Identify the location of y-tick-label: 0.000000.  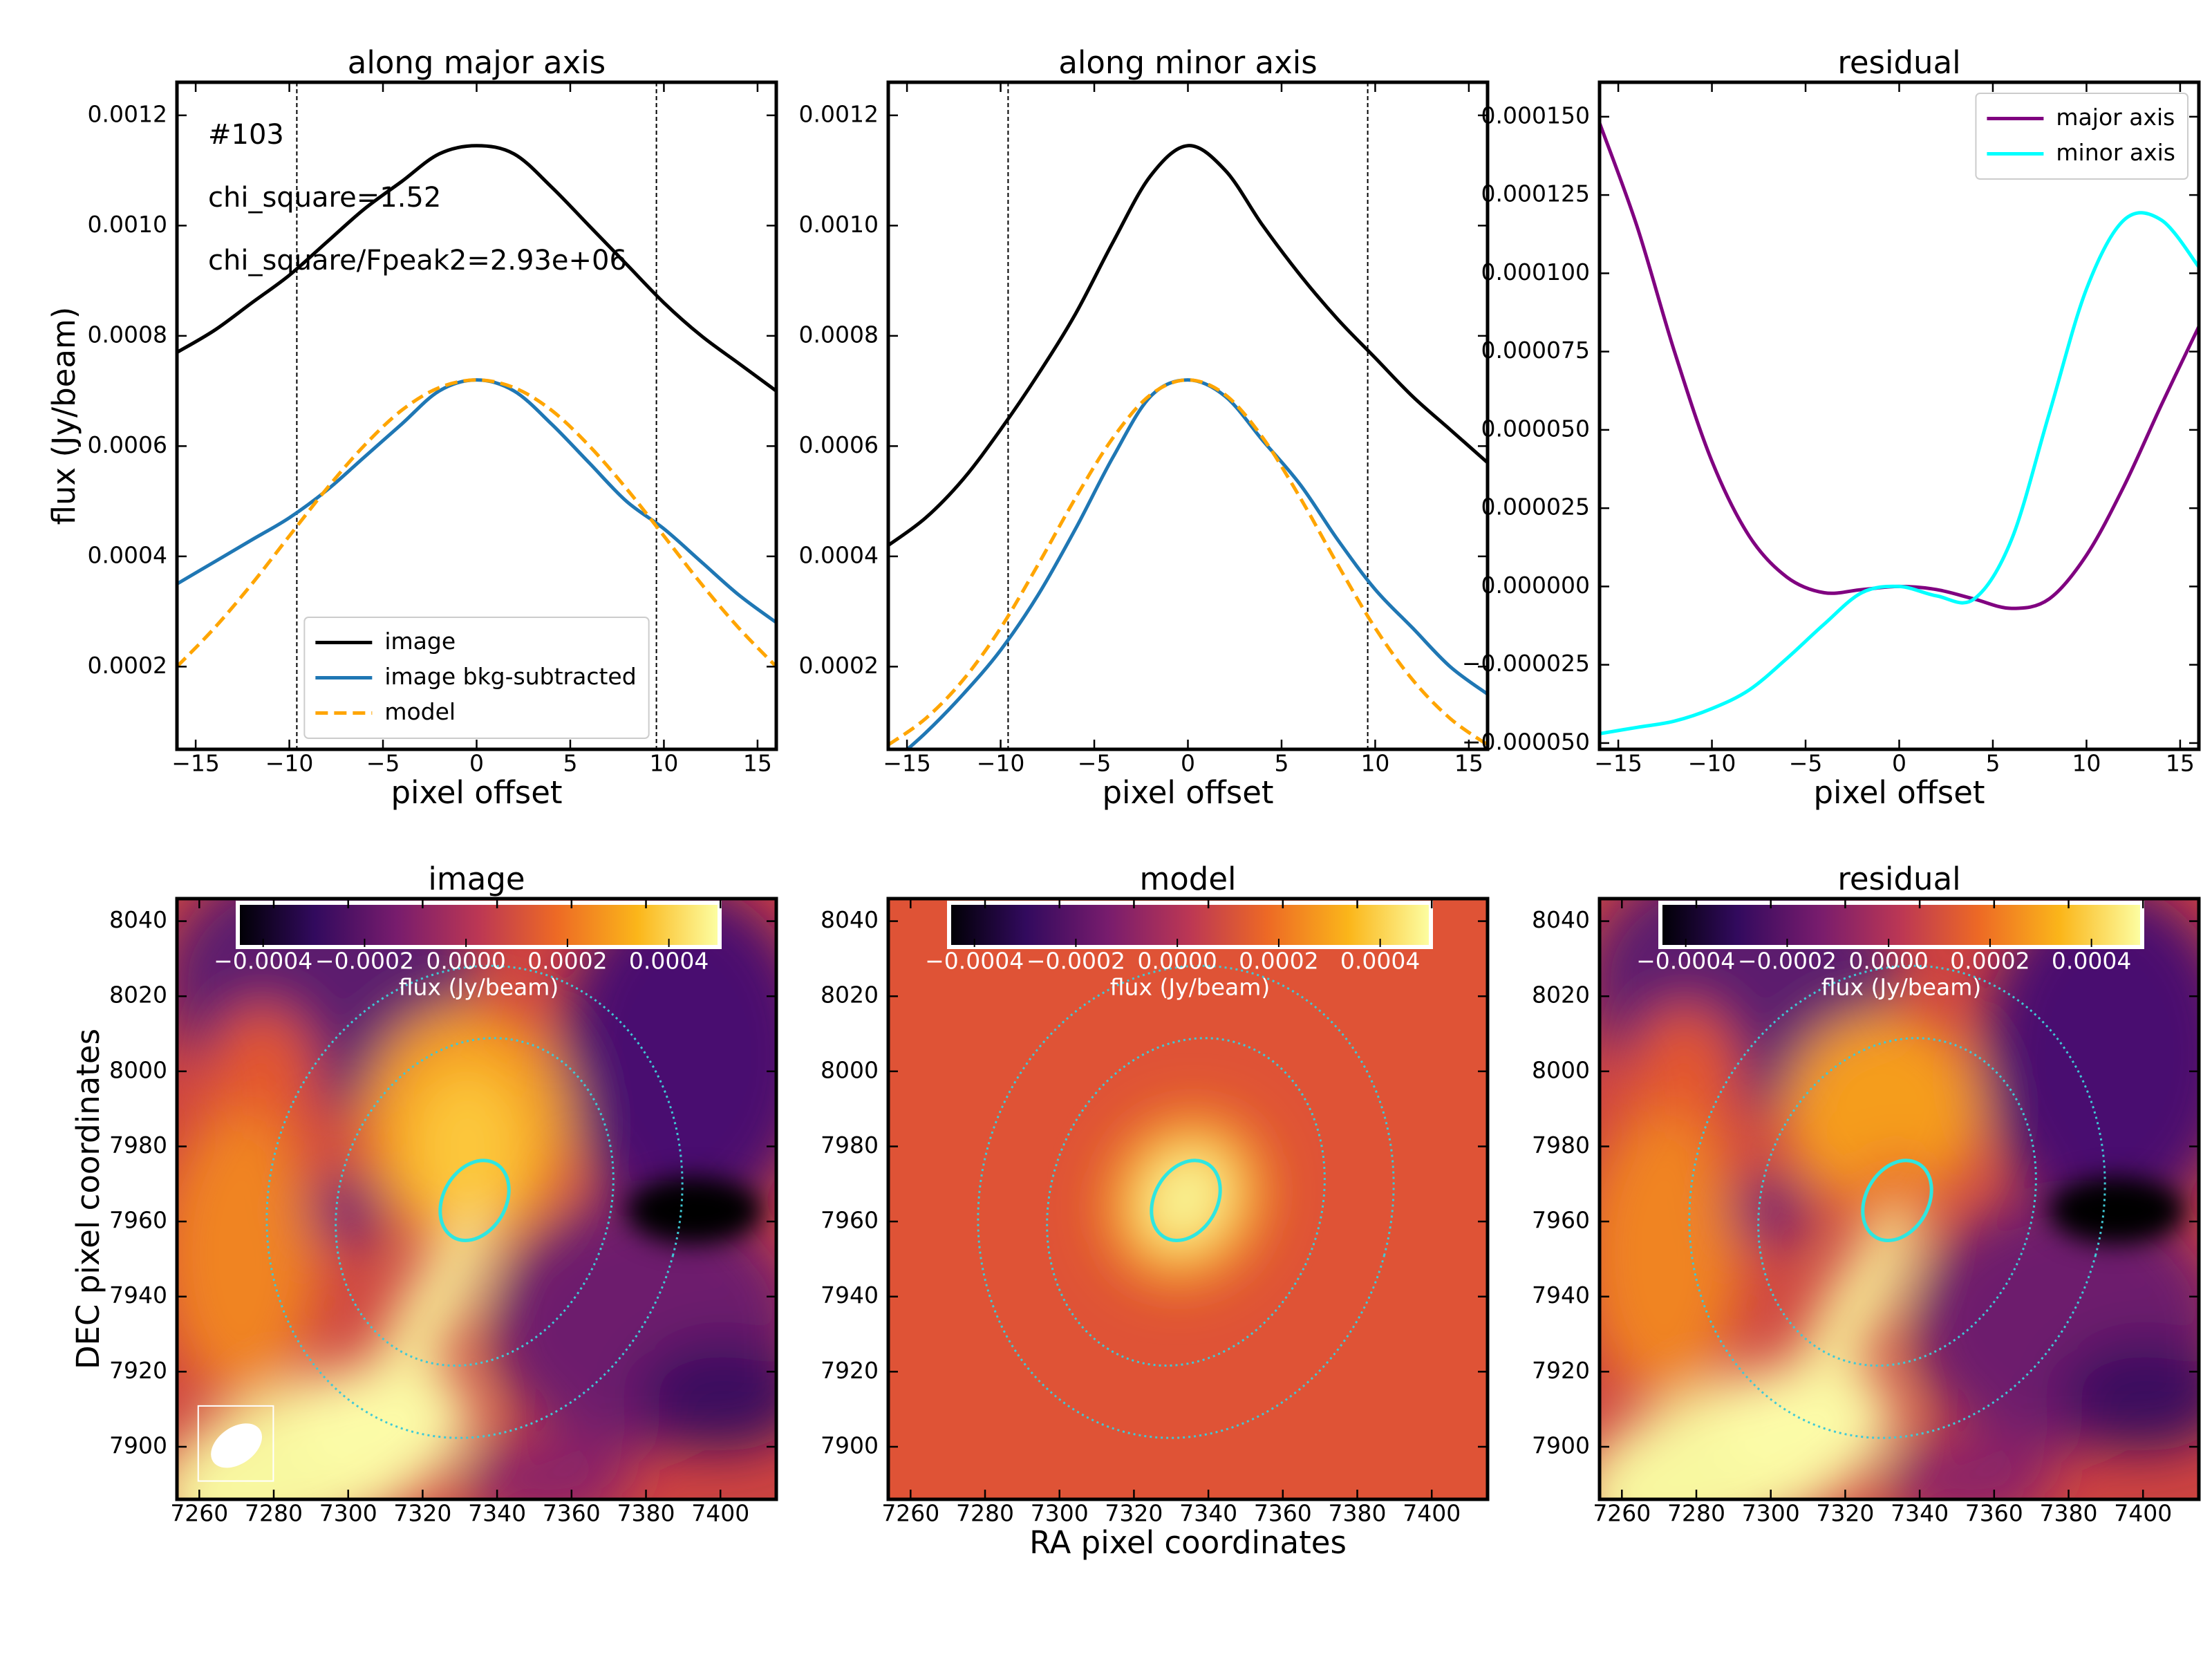
(1535, 585).